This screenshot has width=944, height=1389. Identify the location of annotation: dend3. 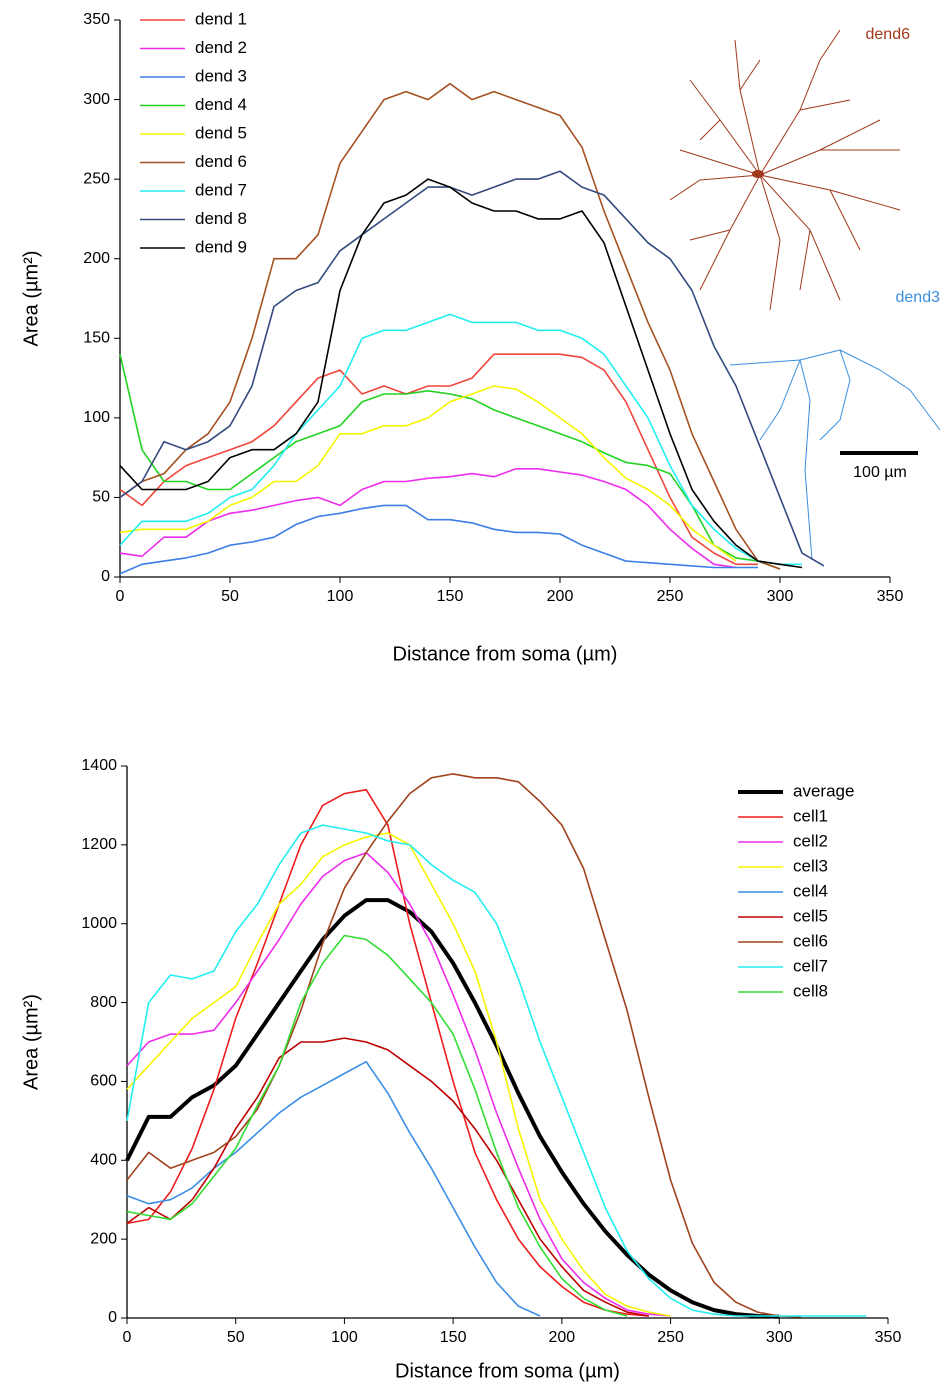
(918, 297).